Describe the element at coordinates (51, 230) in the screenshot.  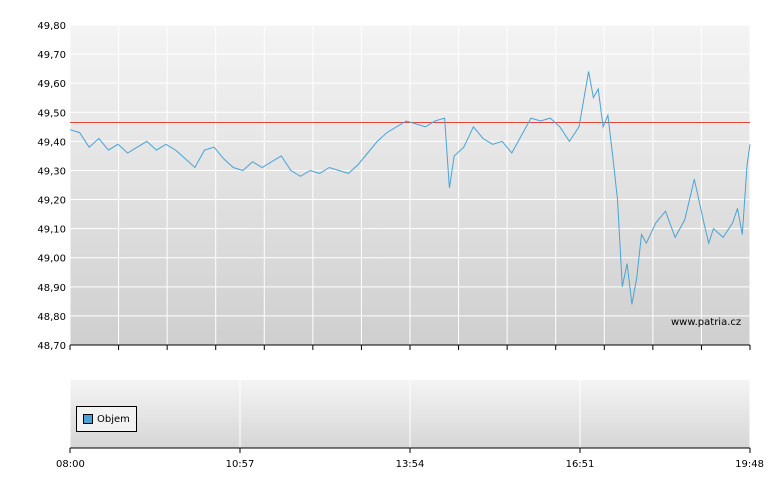
I see `y-tick-label: 49,10` at that location.